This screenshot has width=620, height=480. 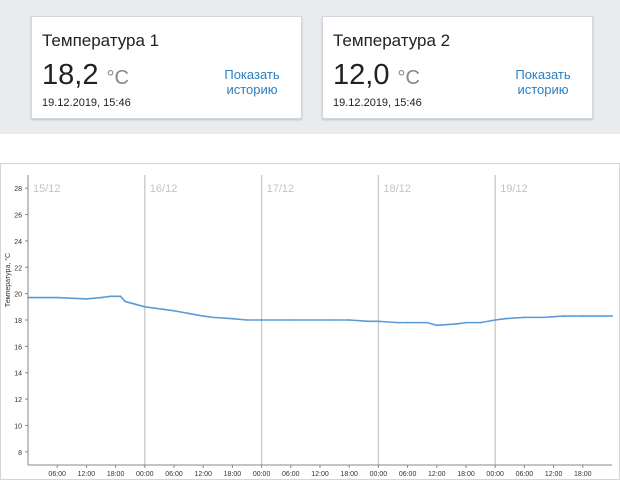 I want to click on sensor-value: 18,2, so click(x=70, y=75).